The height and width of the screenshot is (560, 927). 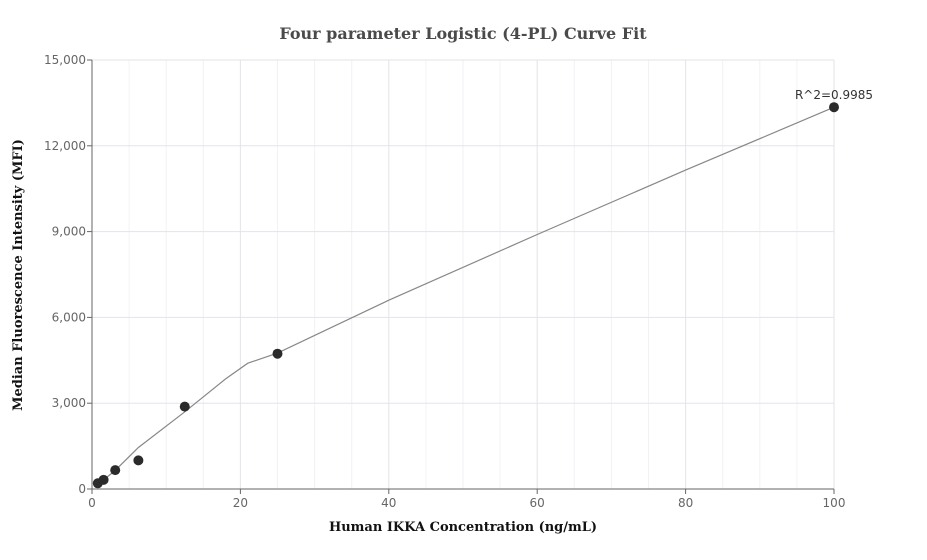 What do you see at coordinates (82, 489) in the screenshot?
I see `y-tick-label: 0` at bounding box center [82, 489].